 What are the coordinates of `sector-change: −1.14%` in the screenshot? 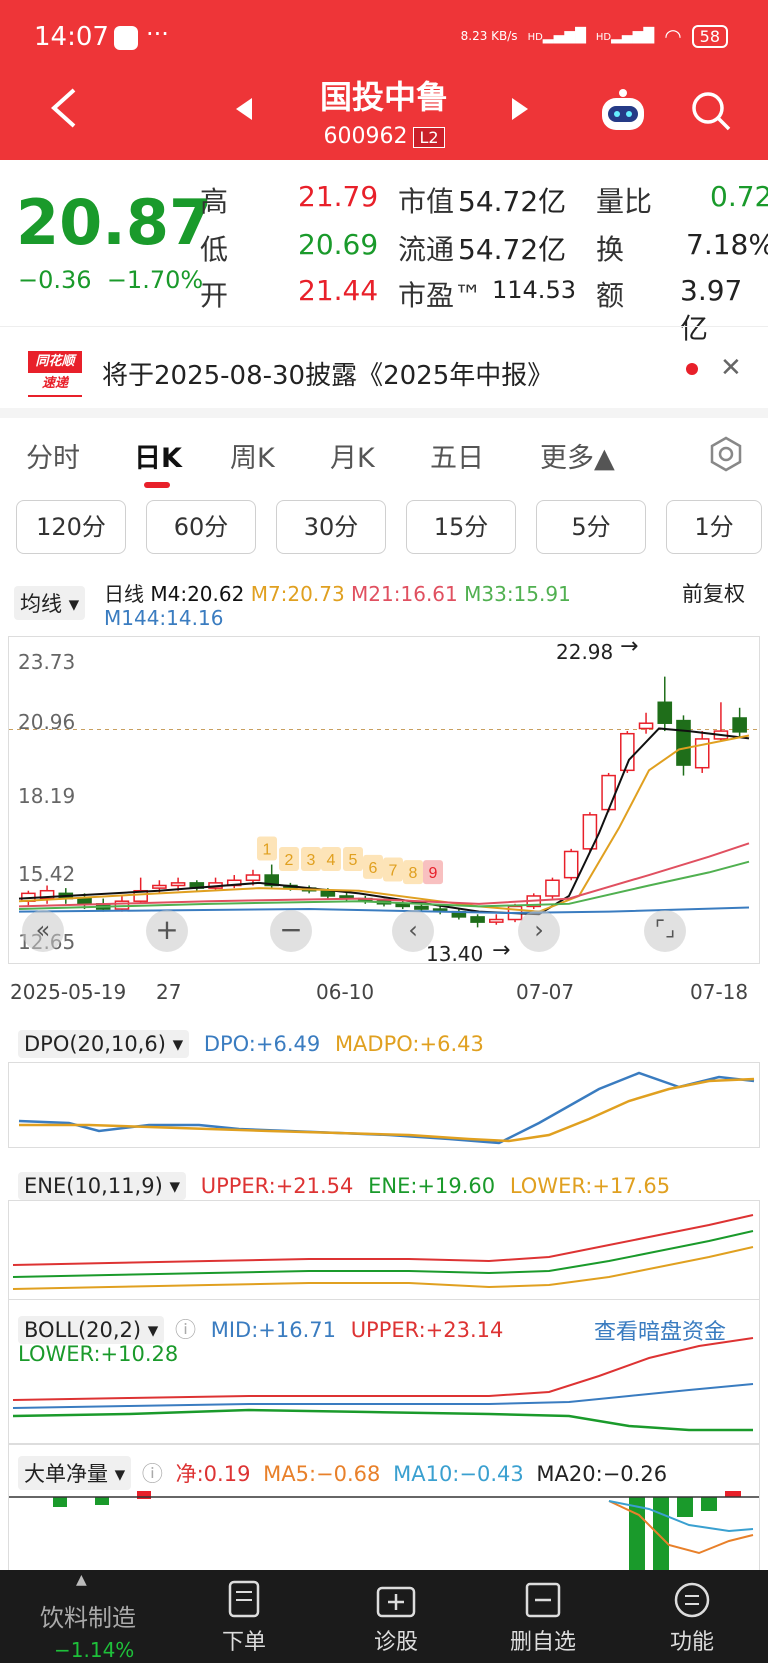 It's located at (94, 1650).